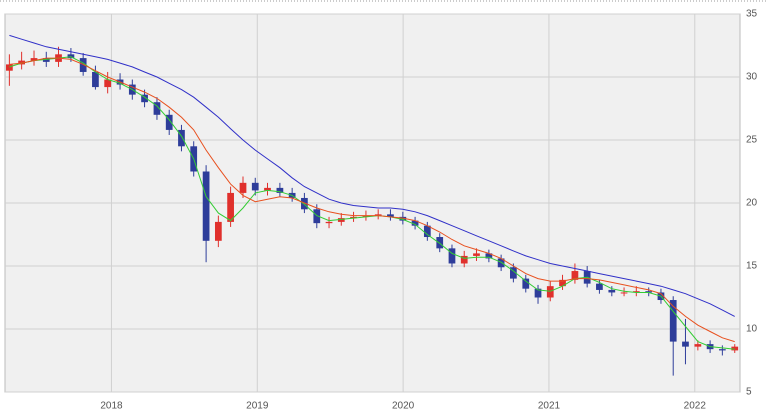 The width and height of the screenshot is (766, 416). I want to click on y-tick-label: 20, so click(752, 203).